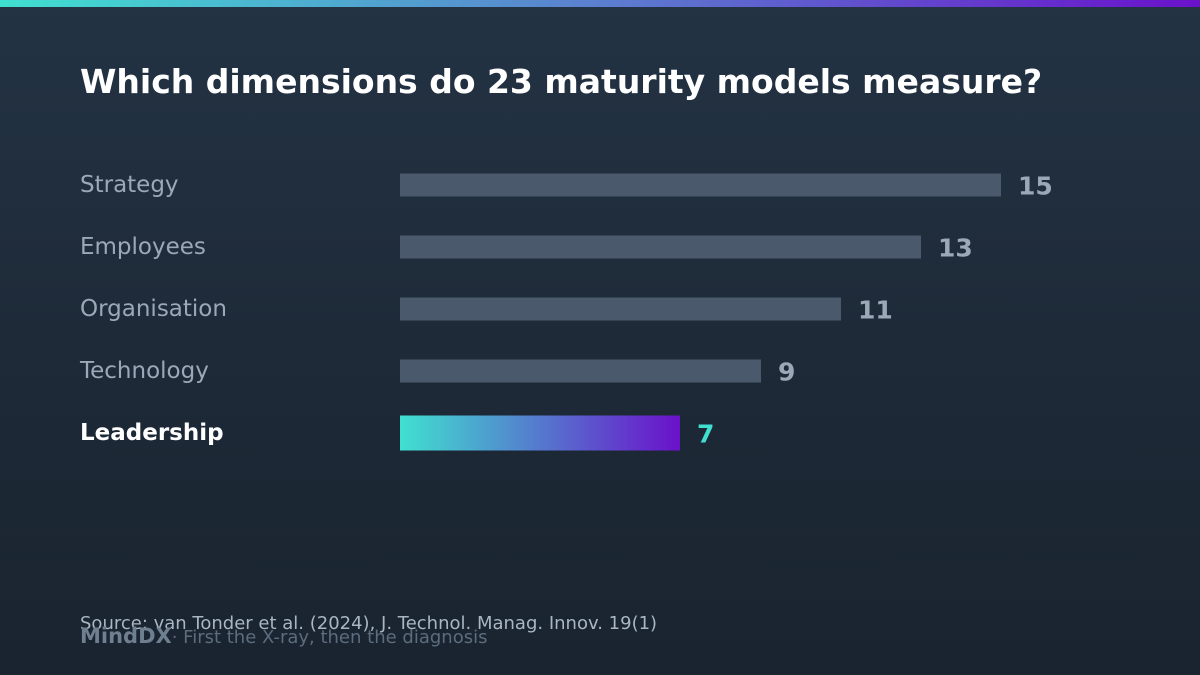 This screenshot has height=675, width=1200. What do you see at coordinates (1035, 186) in the screenshot?
I see `value-label: 15` at bounding box center [1035, 186].